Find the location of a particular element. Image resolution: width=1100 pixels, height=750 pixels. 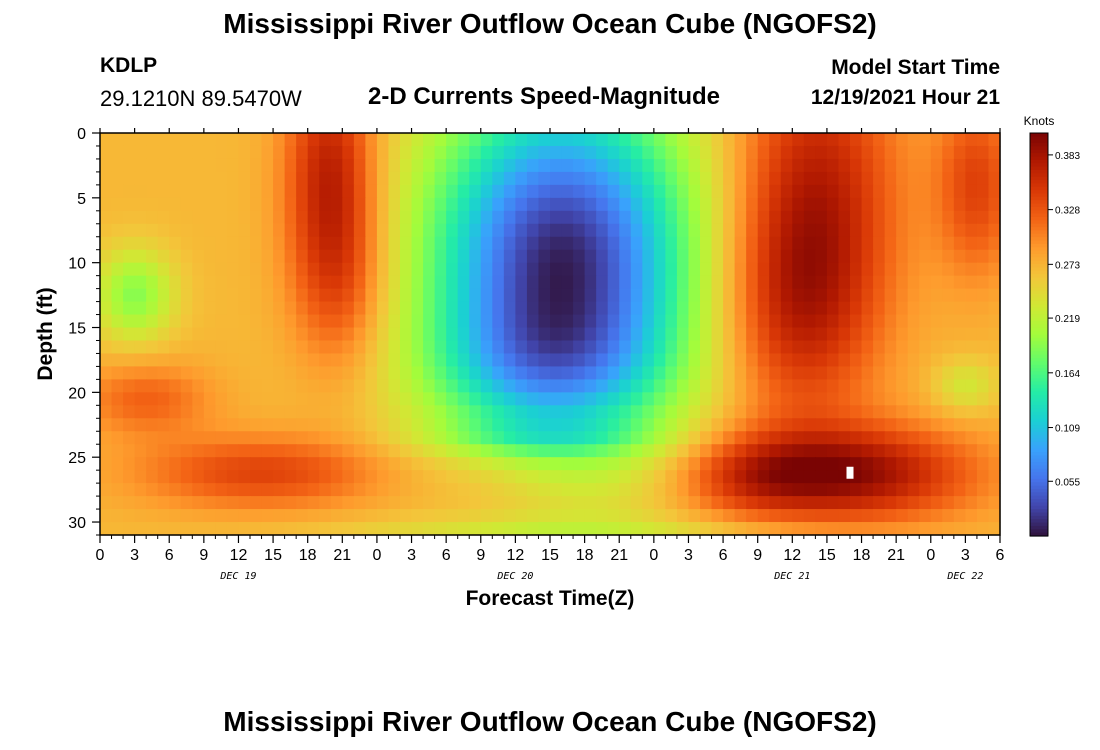

x-tick-label: 15 is located at coordinates (550, 555).